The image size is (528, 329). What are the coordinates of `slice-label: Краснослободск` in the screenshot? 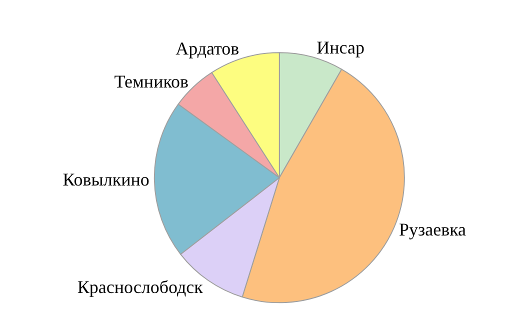 It's located at (140, 287).